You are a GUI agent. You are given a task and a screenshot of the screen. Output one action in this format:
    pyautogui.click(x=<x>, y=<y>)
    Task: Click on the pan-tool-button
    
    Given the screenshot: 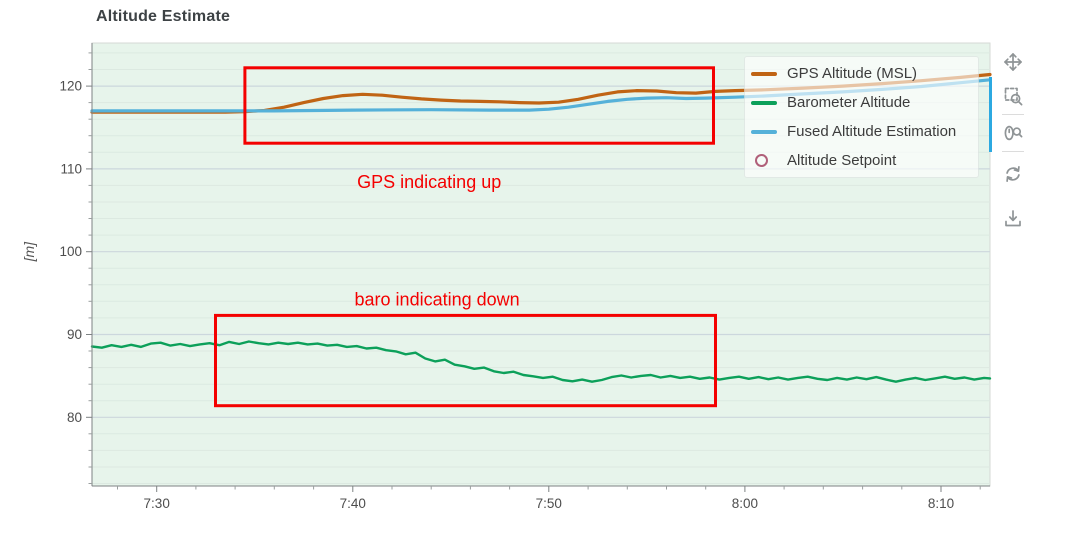 What is the action you would take?
    pyautogui.click(x=1013, y=62)
    